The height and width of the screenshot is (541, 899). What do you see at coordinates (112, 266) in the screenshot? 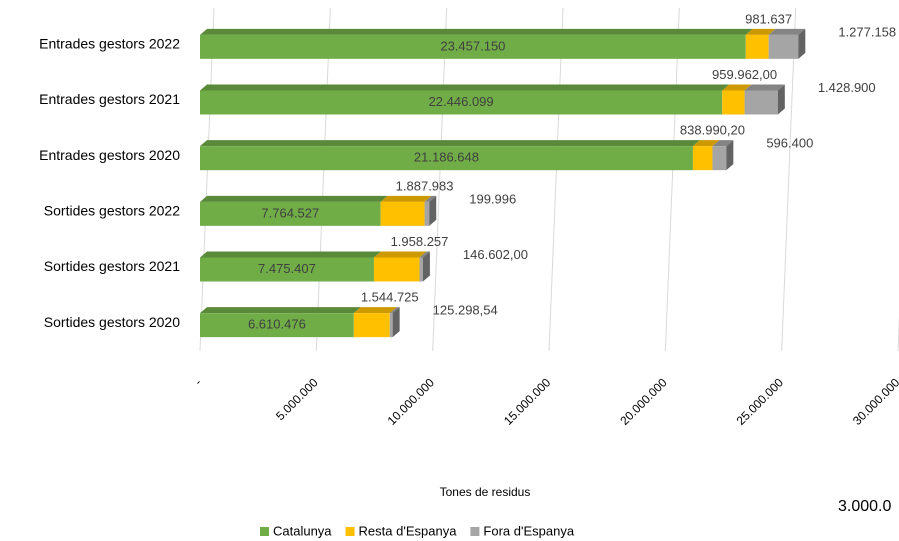
I see `y-tick-label: Sortides gestors 2021` at bounding box center [112, 266].